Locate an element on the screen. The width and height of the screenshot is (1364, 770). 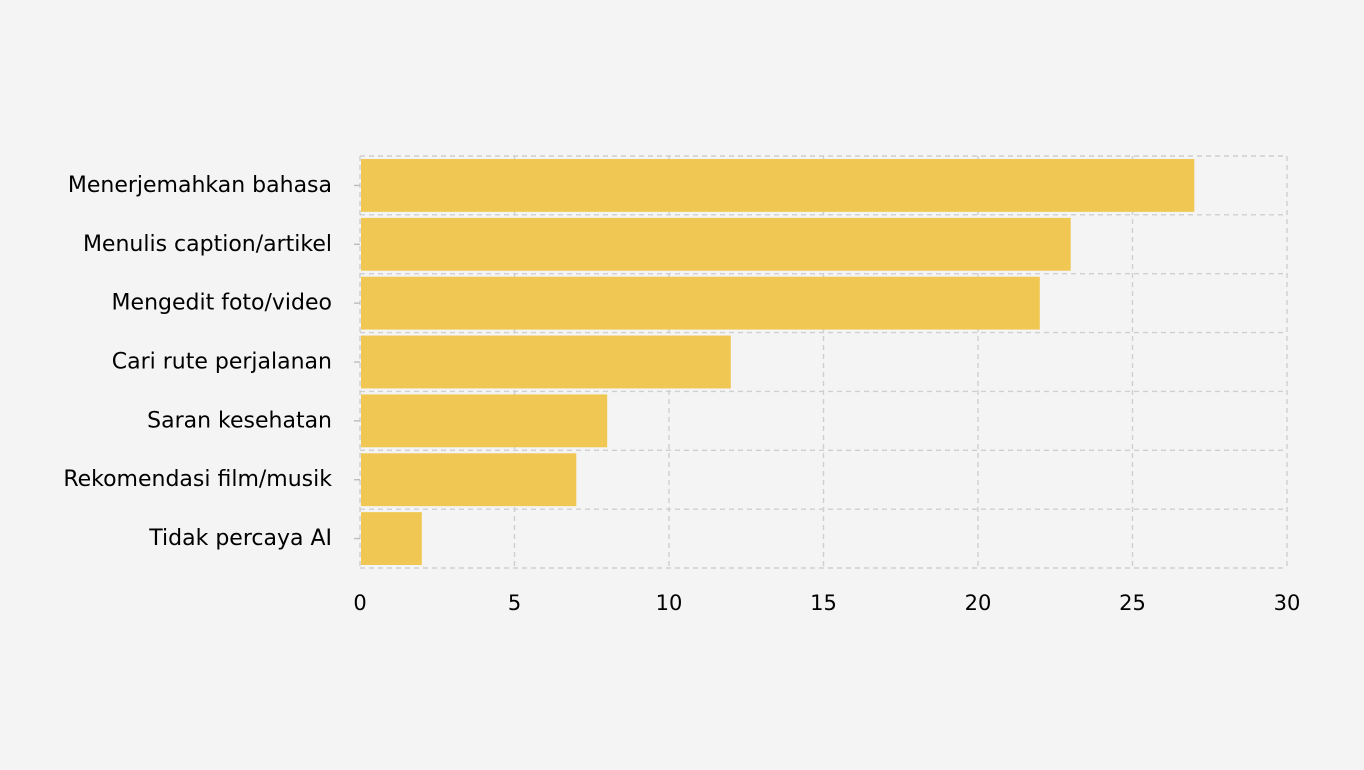
category-label: Cari rute perjalanan is located at coordinates (222, 362).